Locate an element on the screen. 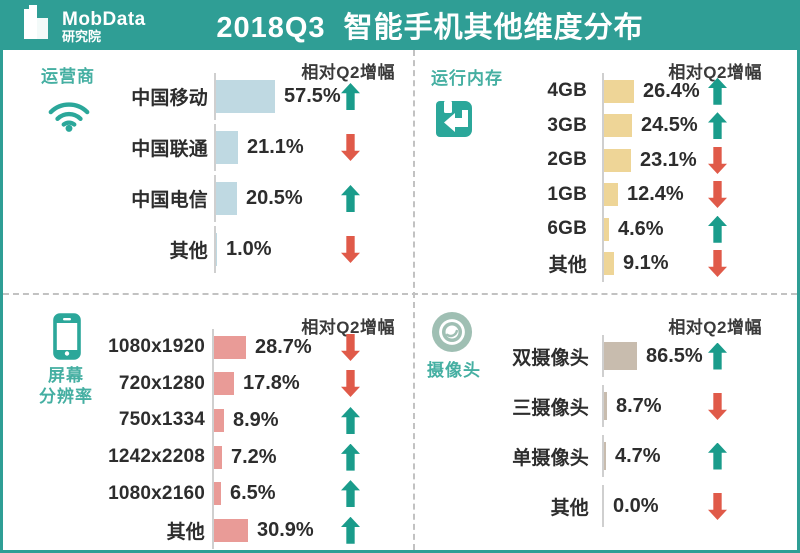 The image size is (800, 553). header-bar: 2018Q3 智能手机其他维度分布 MobData 研究院 is located at coordinates (400, 25).